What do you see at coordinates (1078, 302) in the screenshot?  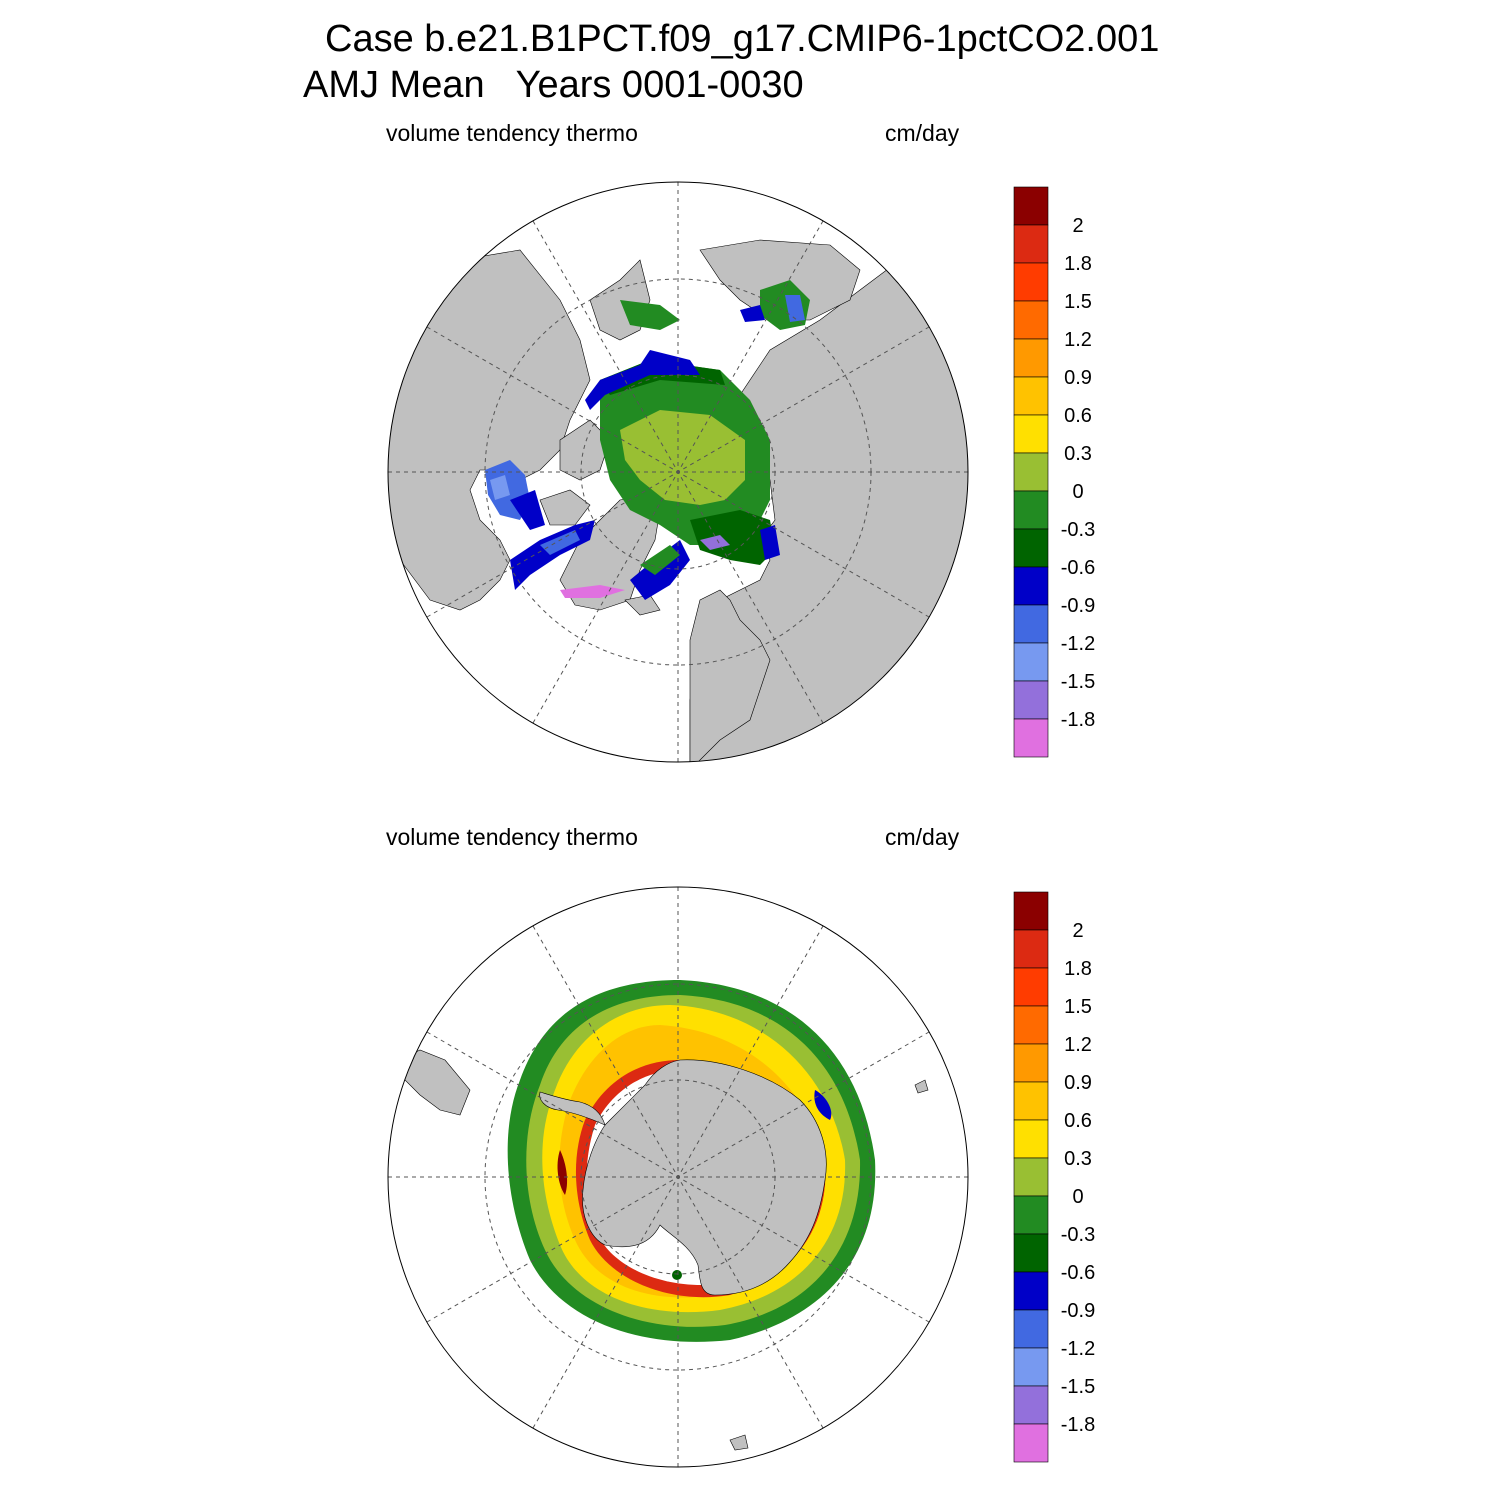 I see `north-colorbar-tick-label: 1.5` at bounding box center [1078, 302].